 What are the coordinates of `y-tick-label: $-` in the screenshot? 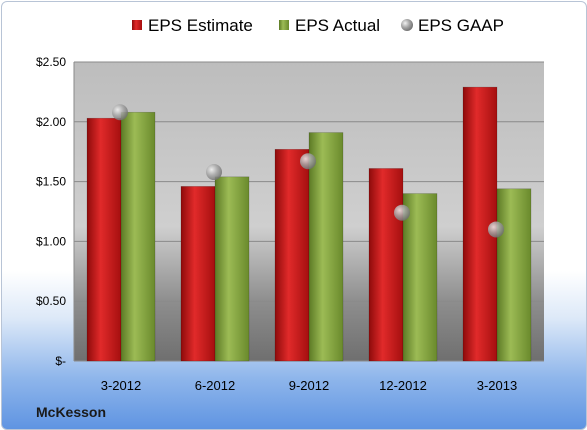 It's located at (60, 361).